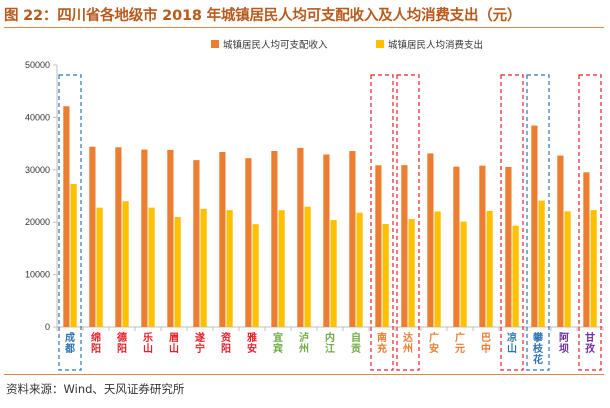 The height and width of the screenshot is (408, 610). I want to click on category-label: 宜宾, so click(278, 343).